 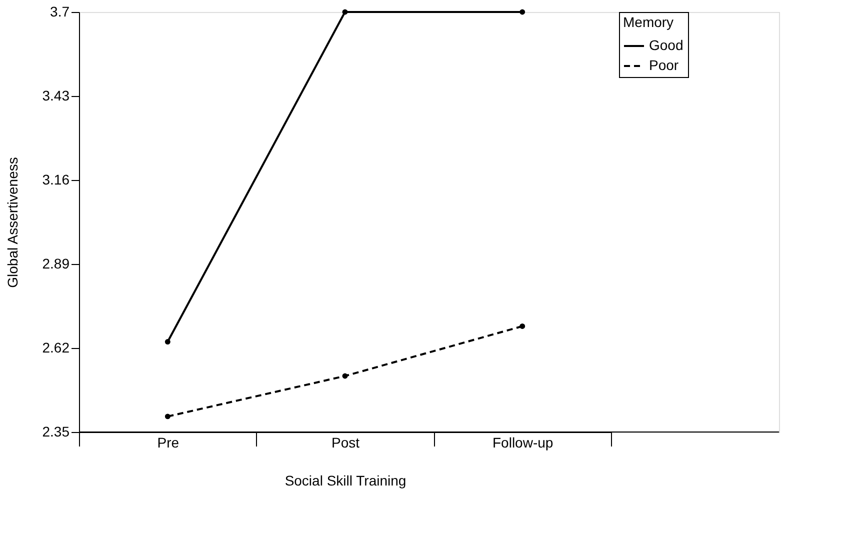 What do you see at coordinates (666, 45) in the screenshot?
I see `legend-label: Good` at bounding box center [666, 45].